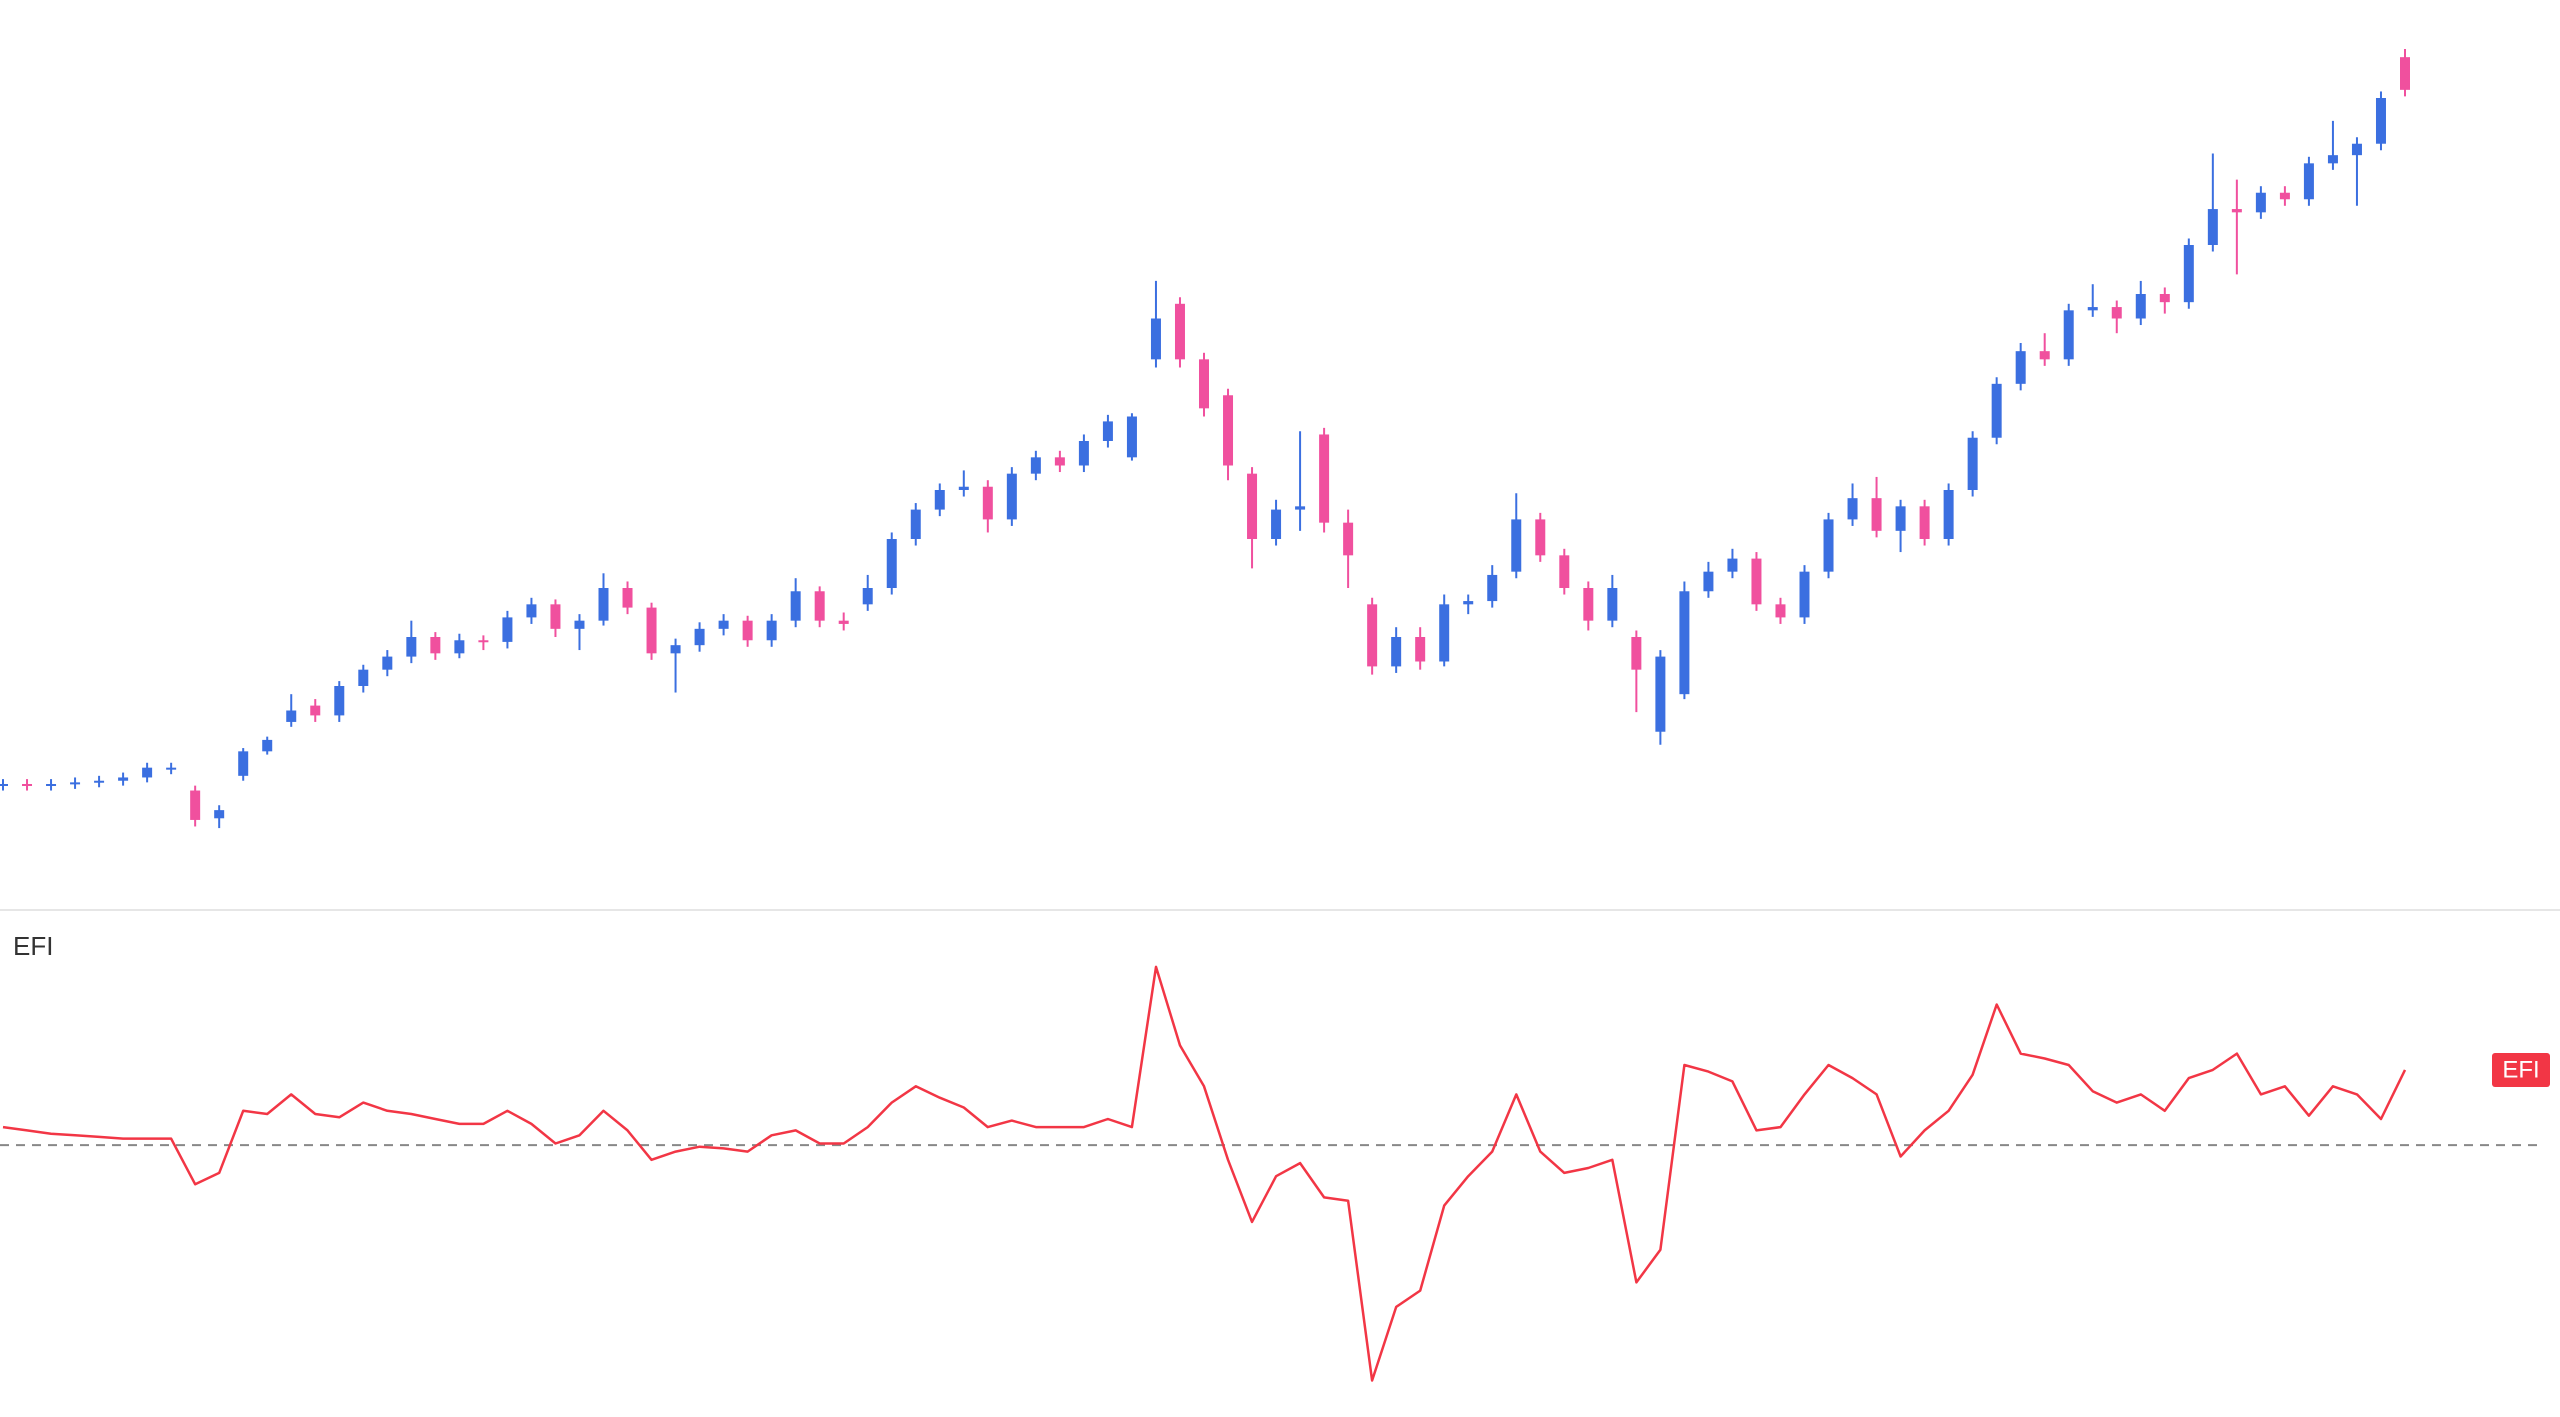 The height and width of the screenshot is (1417, 2560). I want to click on value-badge, so click(2521, 1070).